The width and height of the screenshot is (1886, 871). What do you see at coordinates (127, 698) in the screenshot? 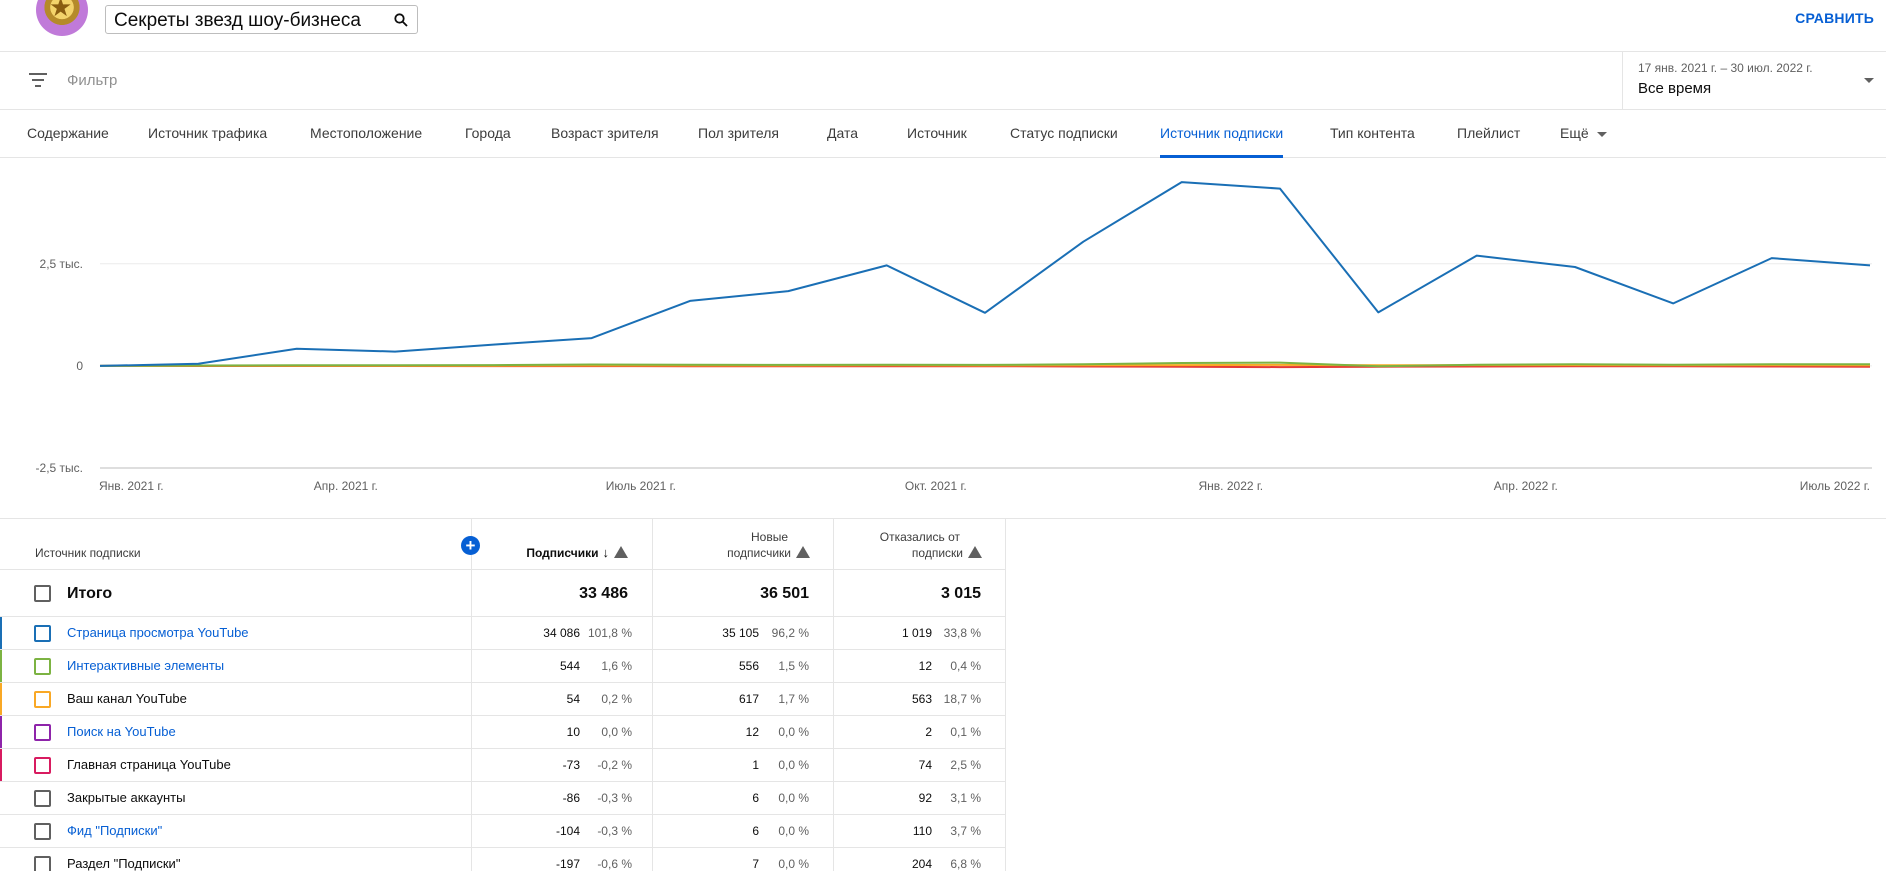
I see `row-label: Ваш канал YouTube` at bounding box center [127, 698].